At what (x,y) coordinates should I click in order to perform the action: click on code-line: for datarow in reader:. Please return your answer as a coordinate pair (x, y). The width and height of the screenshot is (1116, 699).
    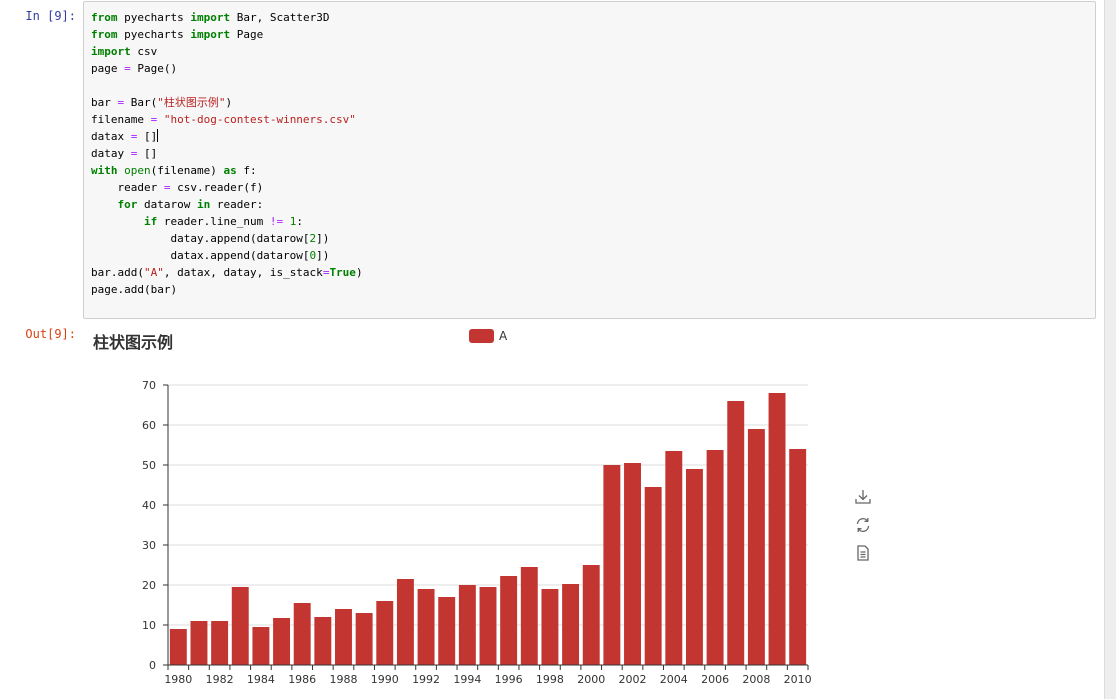
    Looking at the image, I should click on (177, 204).